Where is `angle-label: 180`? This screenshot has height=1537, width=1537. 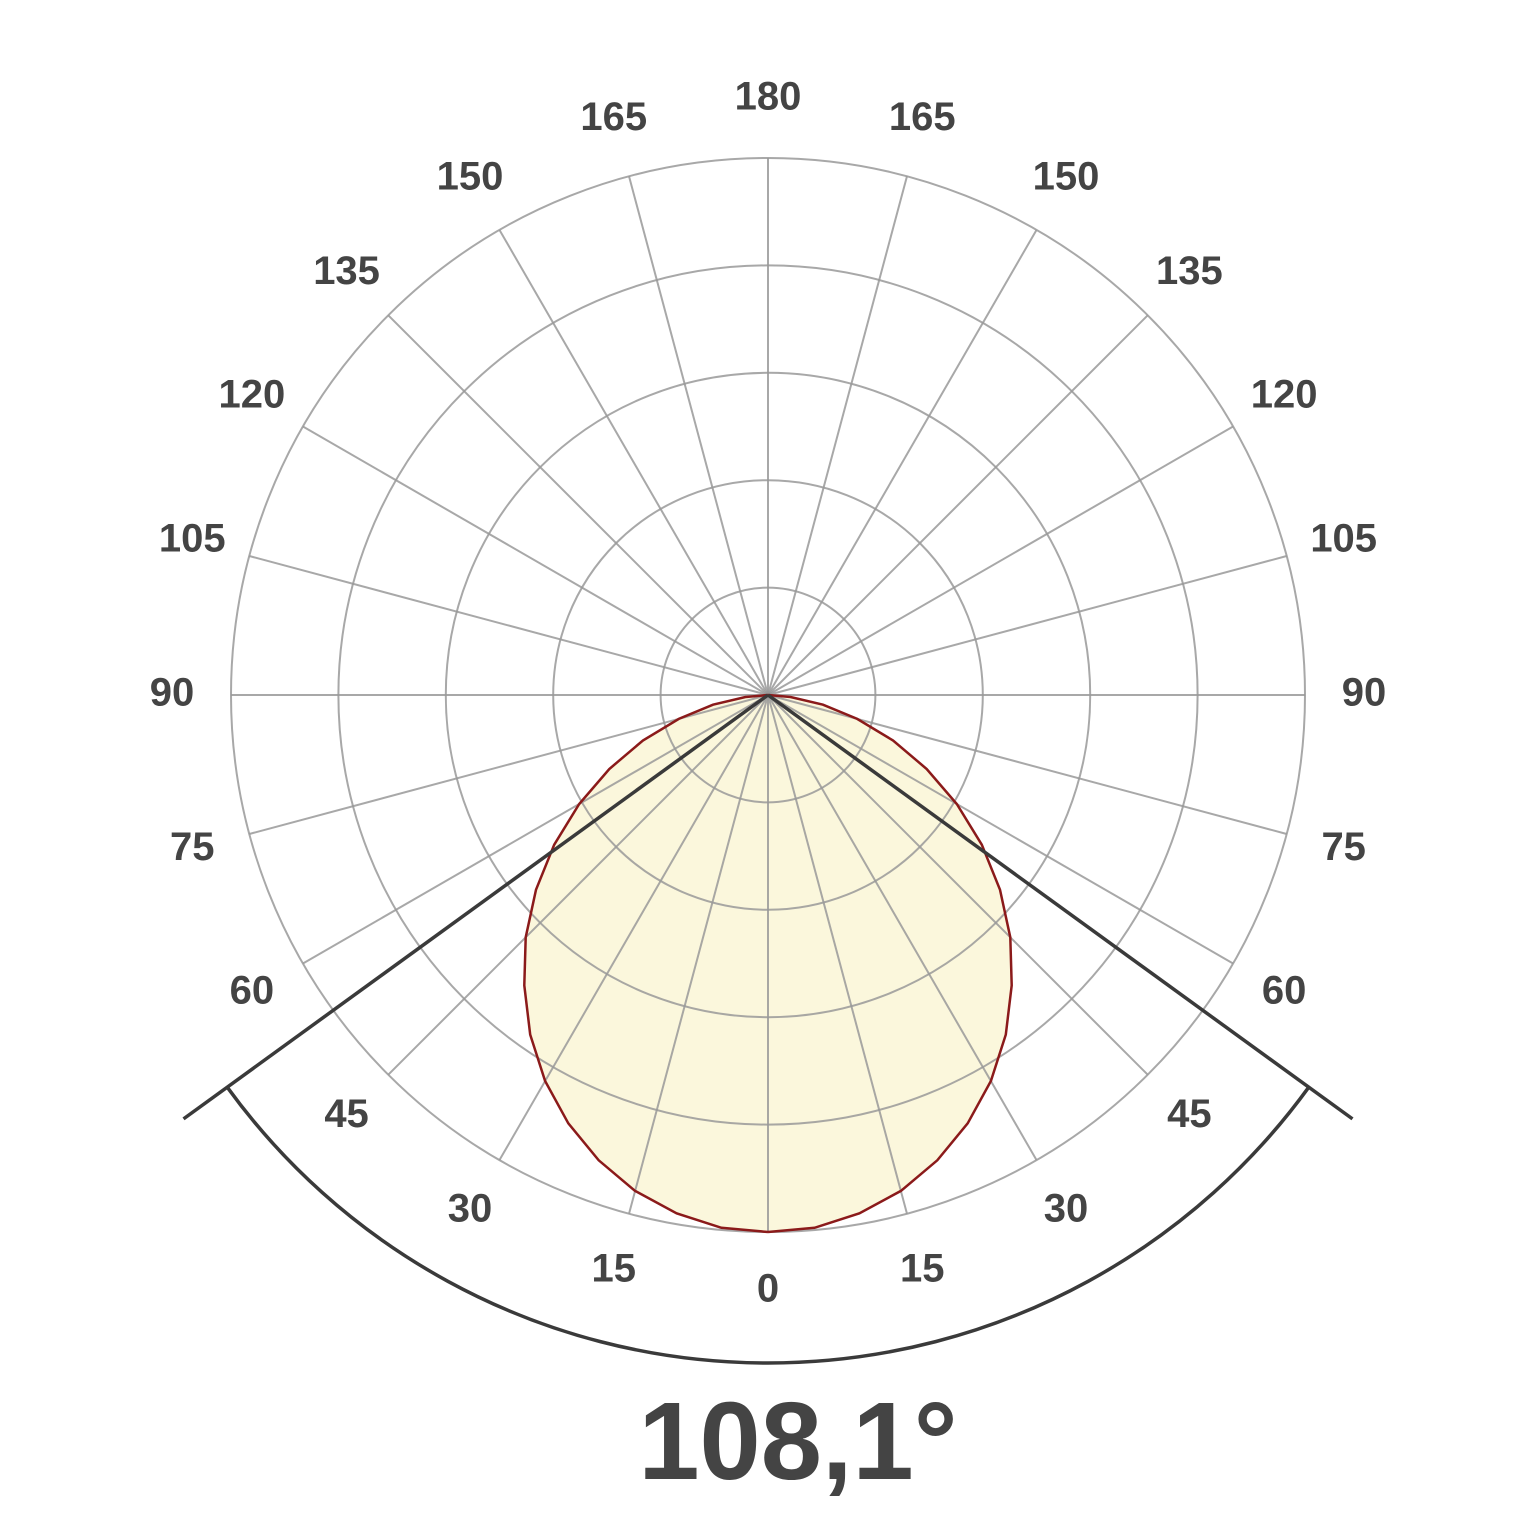 angle-label: 180 is located at coordinates (768, 97).